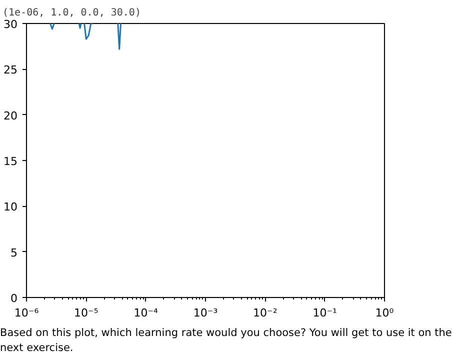 This screenshot has height=362, width=474. Describe the element at coordinates (384, 313) in the screenshot. I see `x-tick-label: 10⁰` at that location.